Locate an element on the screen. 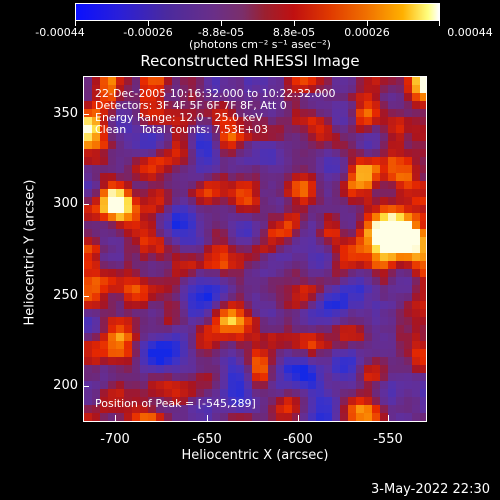  y-tick-label: 350 is located at coordinates (65, 113).